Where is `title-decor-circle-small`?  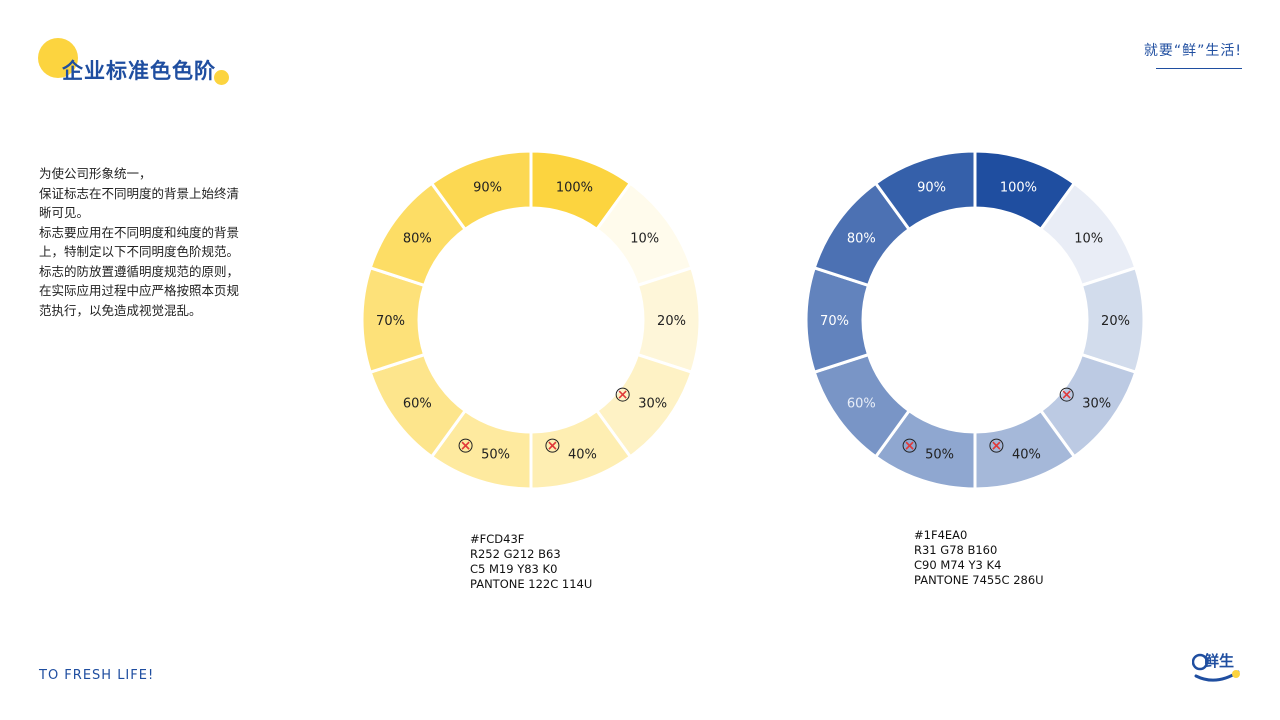 title-decor-circle-small is located at coordinates (221, 77).